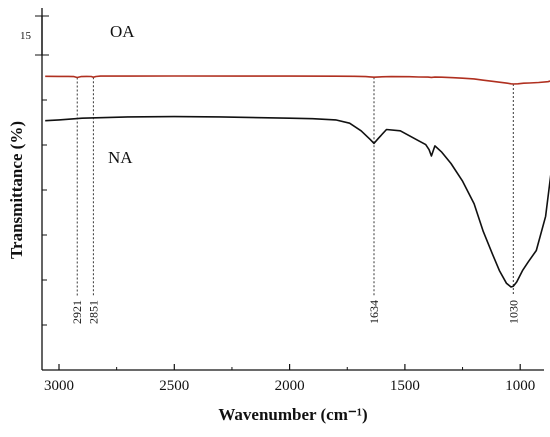  I want to click on x-axis-ticks: 30002500200015001000500, so click(289, 379).